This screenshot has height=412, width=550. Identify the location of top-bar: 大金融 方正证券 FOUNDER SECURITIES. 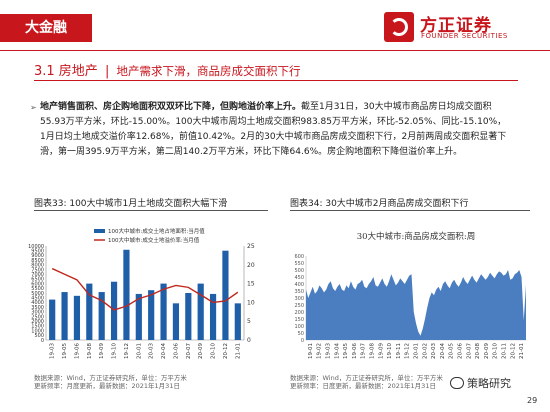
(275, 24).